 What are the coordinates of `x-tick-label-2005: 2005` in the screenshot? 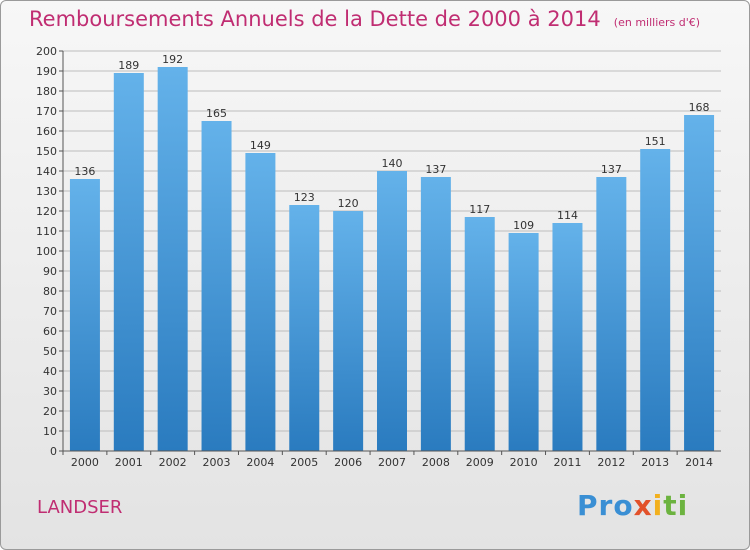 It's located at (304, 462).